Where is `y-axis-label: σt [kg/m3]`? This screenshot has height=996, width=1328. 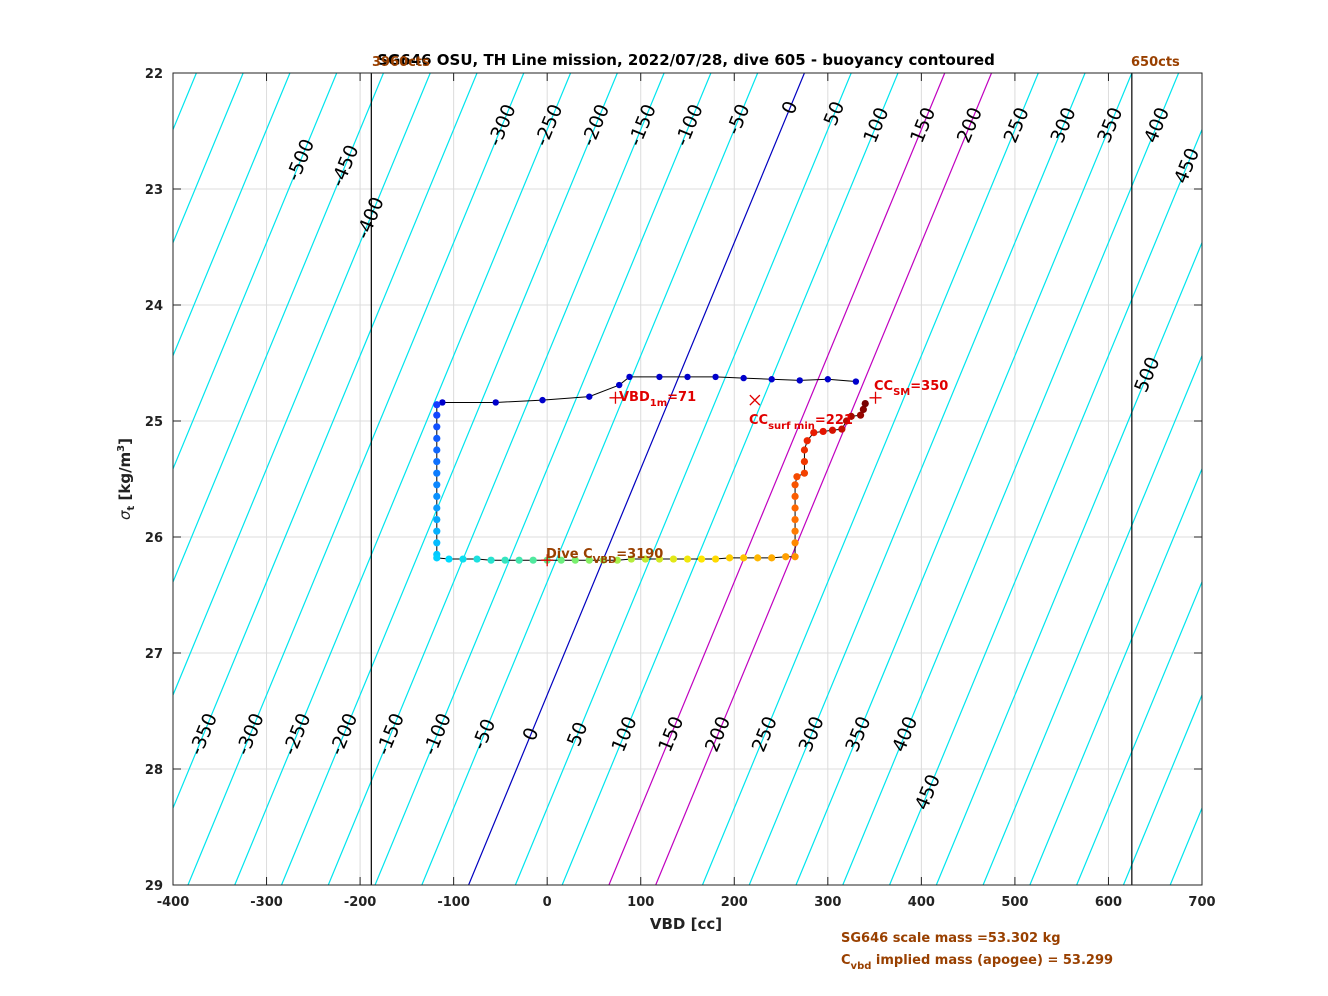 y-axis-label: σt [kg/m3] is located at coordinates (126, 479).